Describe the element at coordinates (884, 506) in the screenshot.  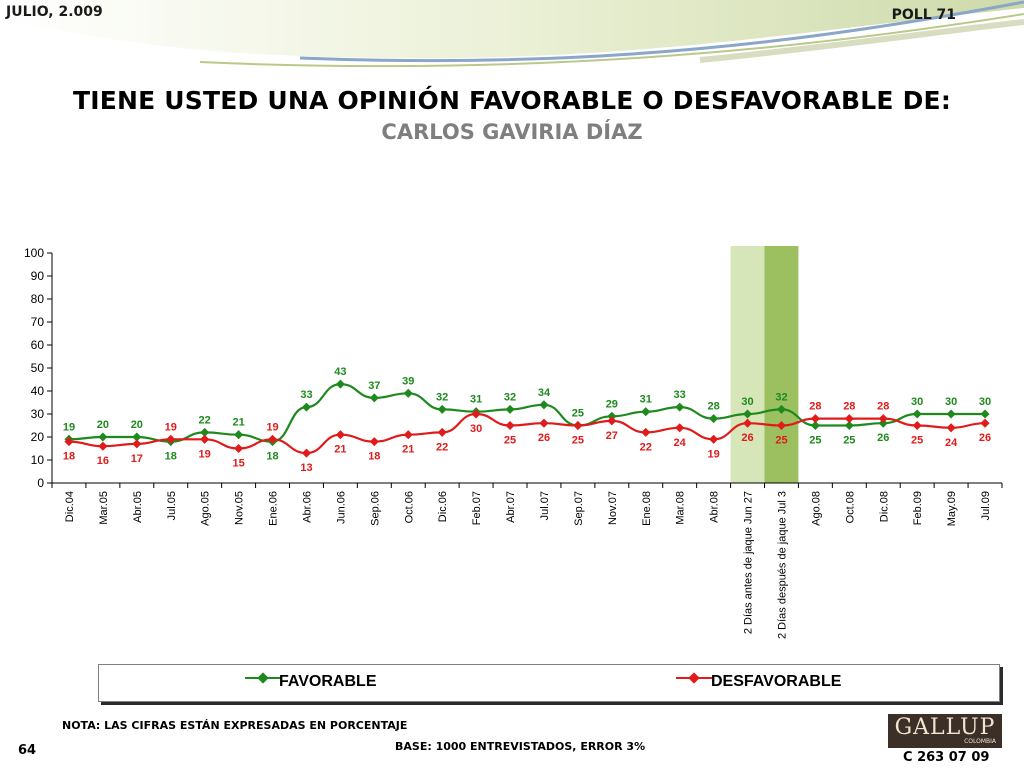
I see `x-tick-label: Dic.08` at that location.